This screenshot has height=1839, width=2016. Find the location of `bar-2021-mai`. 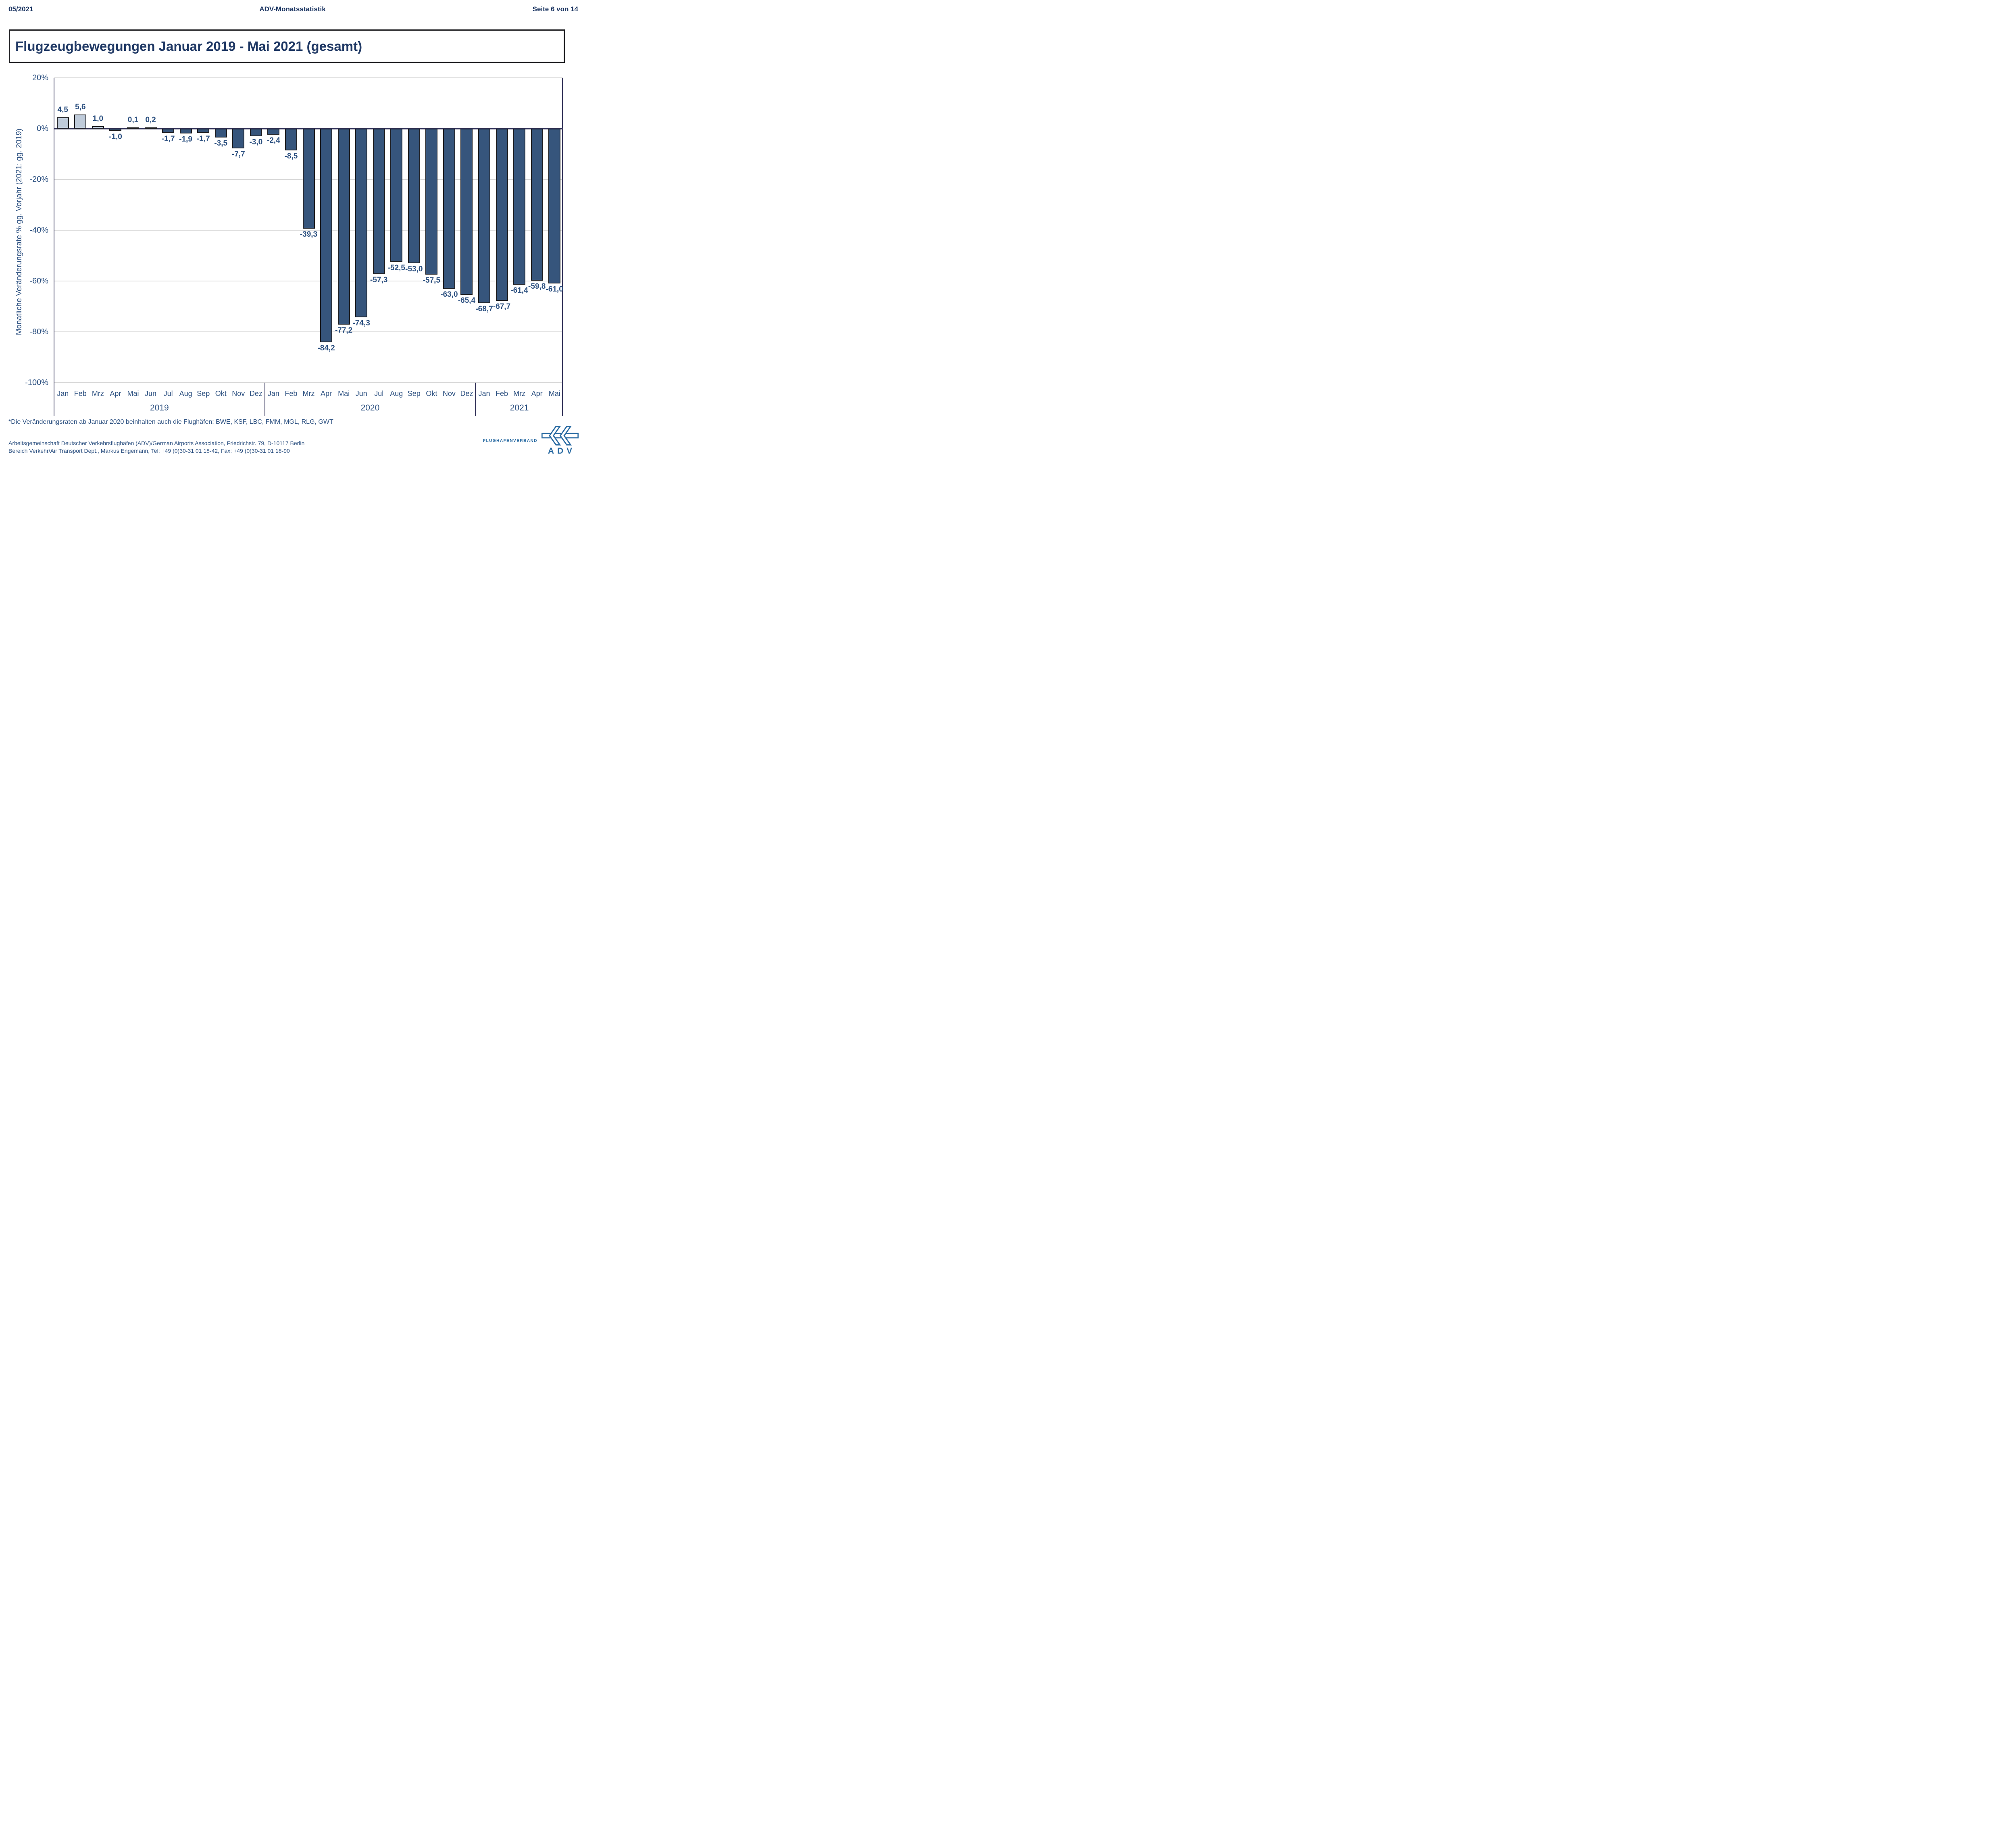

bar-2021-mai is located at coordinates (554, 207).